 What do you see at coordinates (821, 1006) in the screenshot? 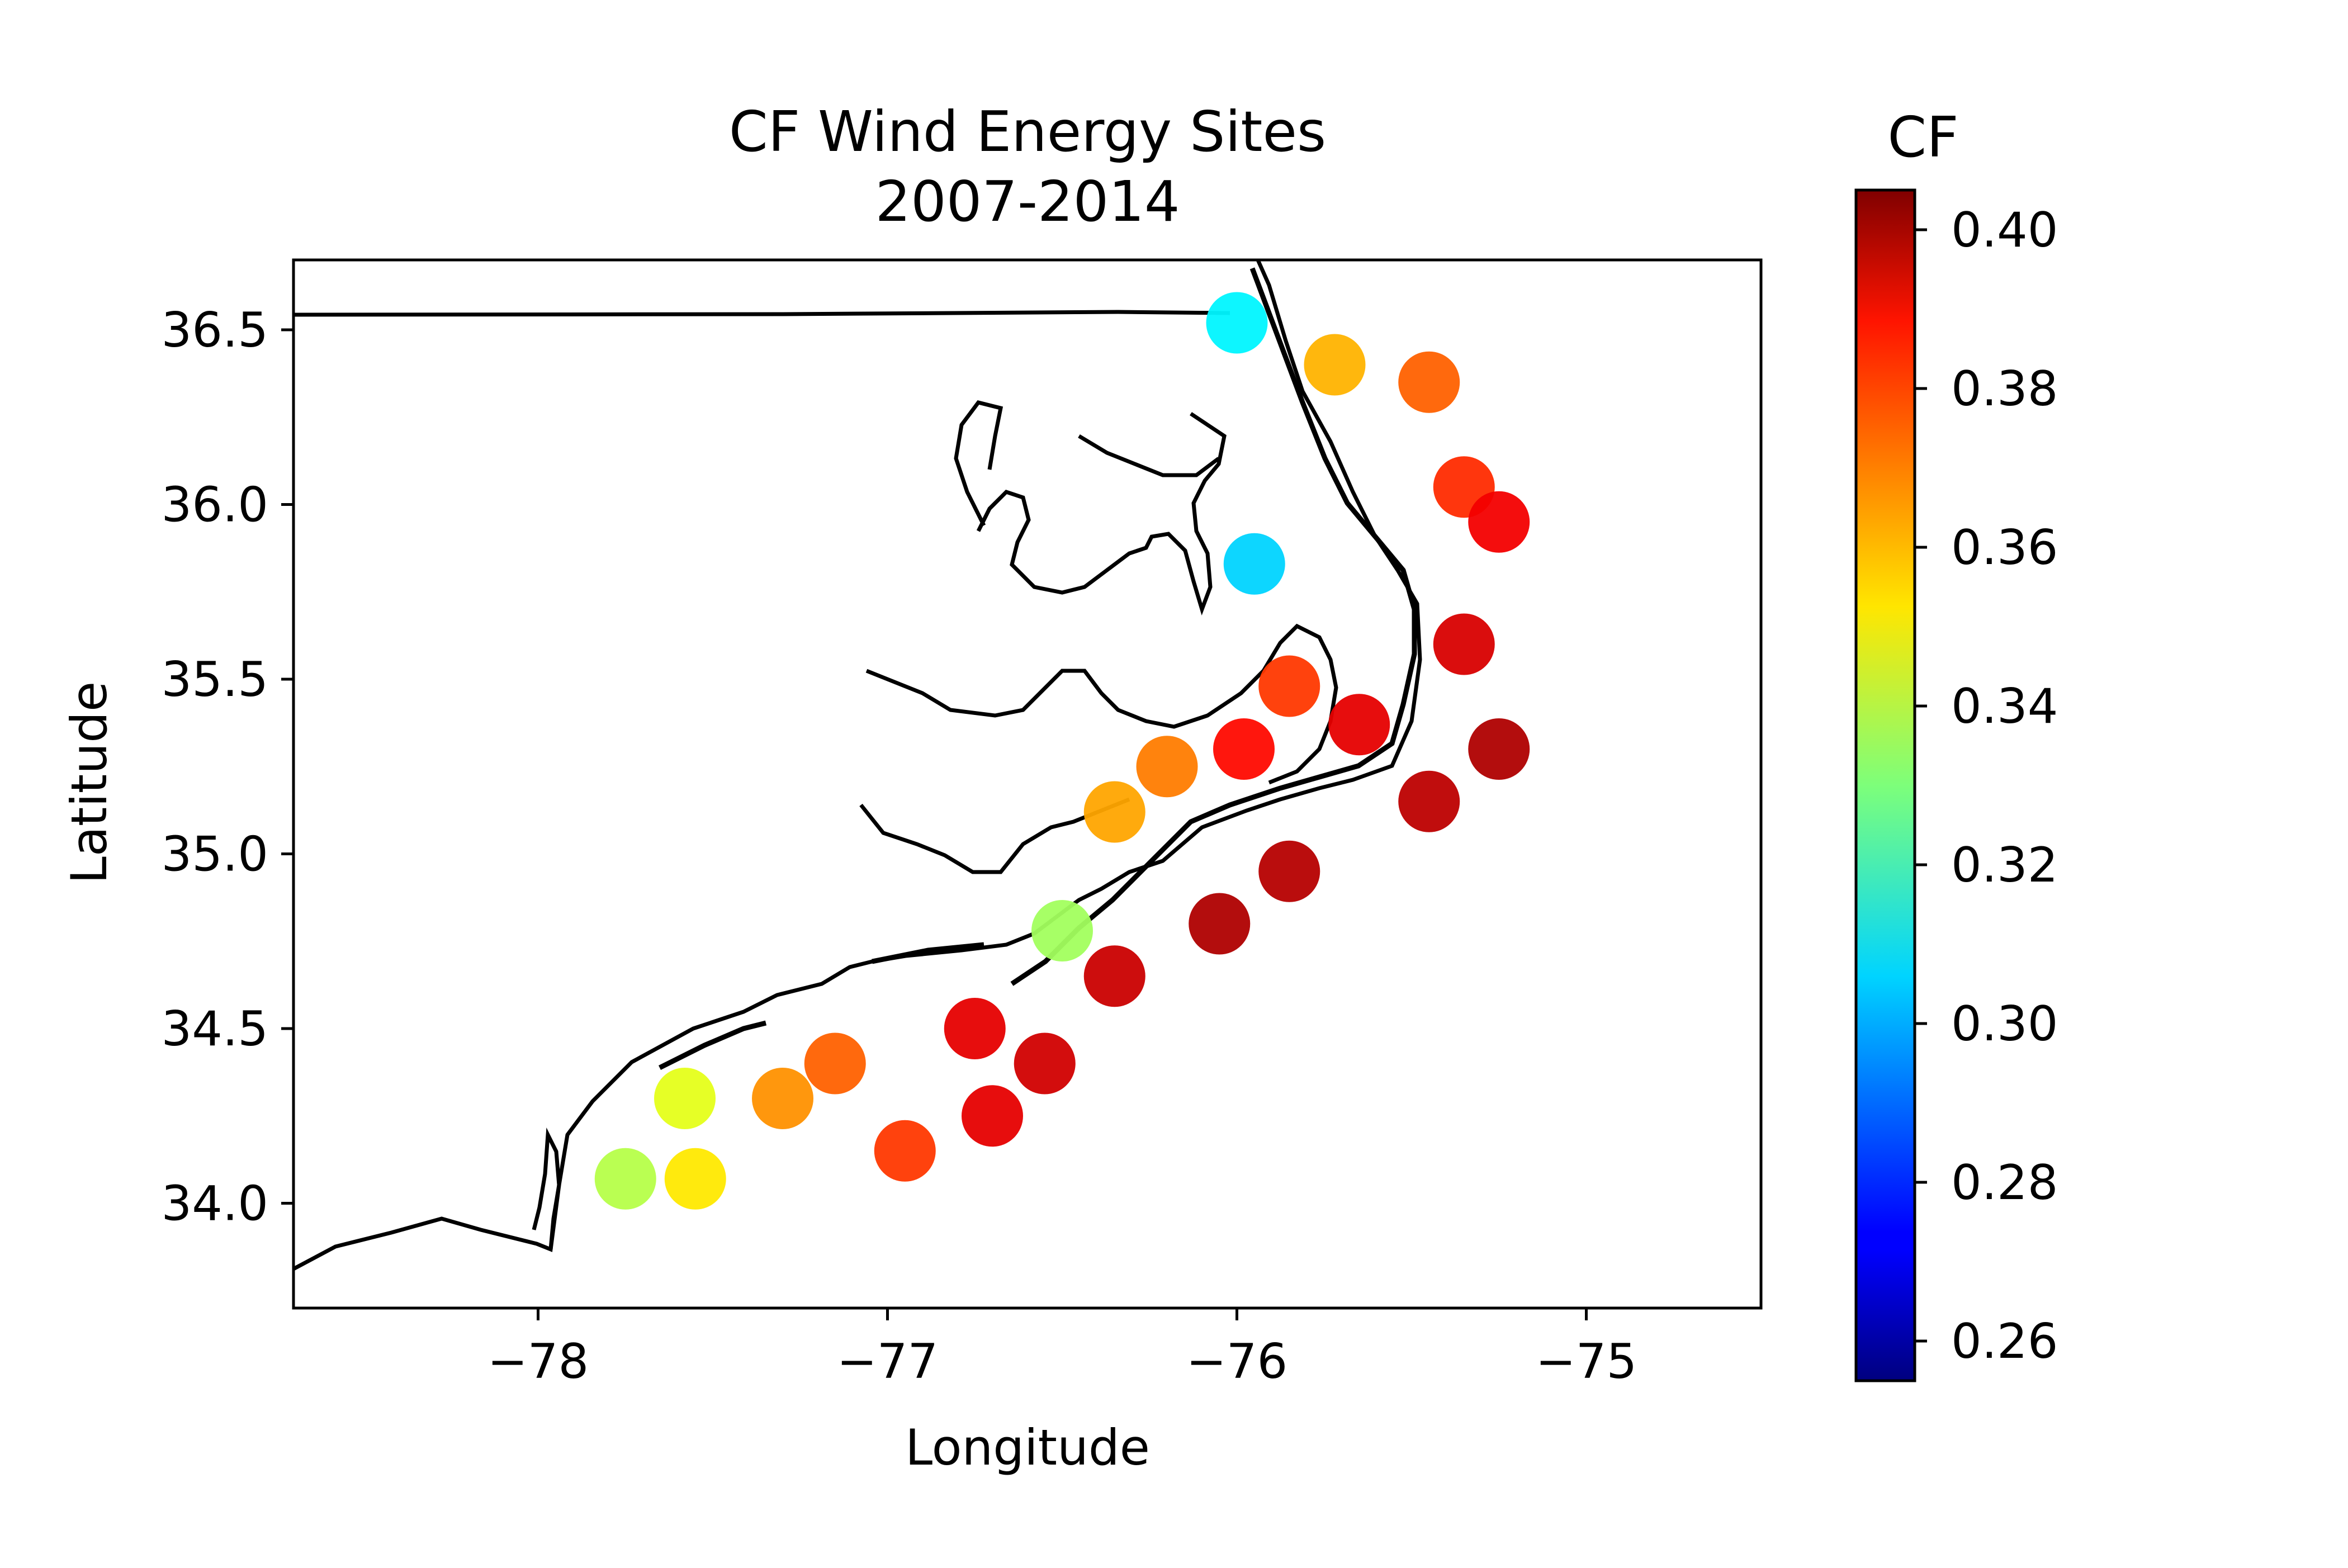
I see `barrier-island-southern` at bounding box center [821, 1006].